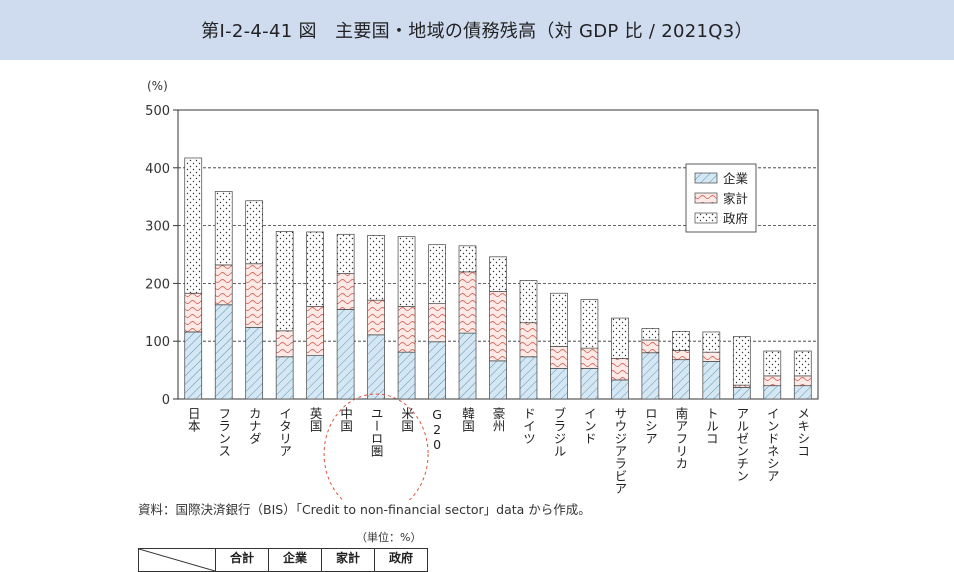  I want to click on x-tick-label: 米国, so click(406, 419).